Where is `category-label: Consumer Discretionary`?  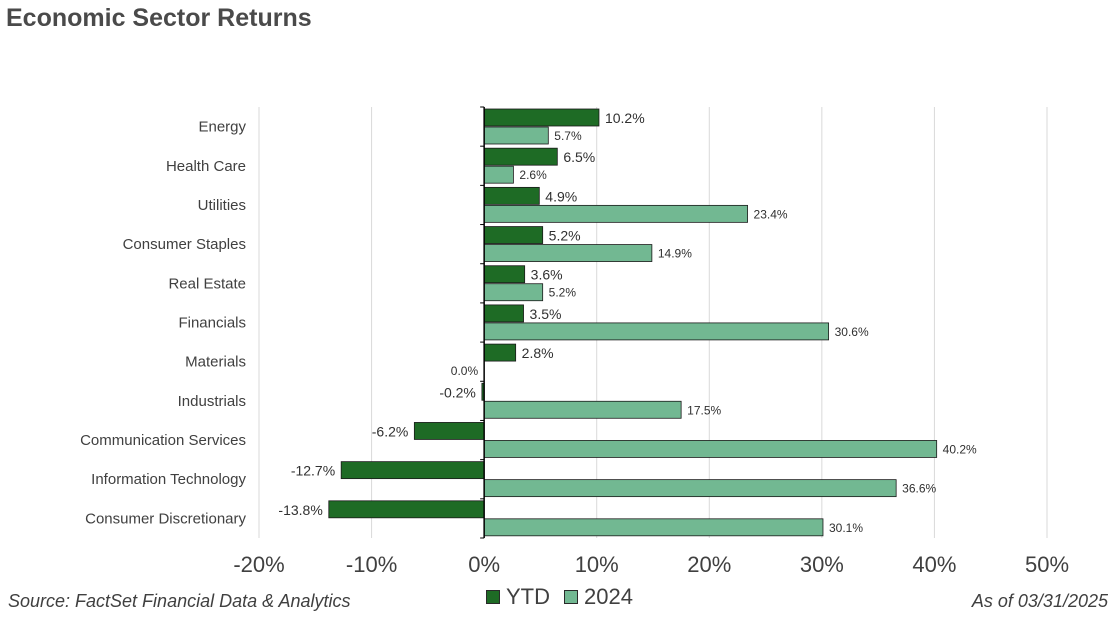
category-label: Consumer Discretionary is located at coordinates (165, 518).